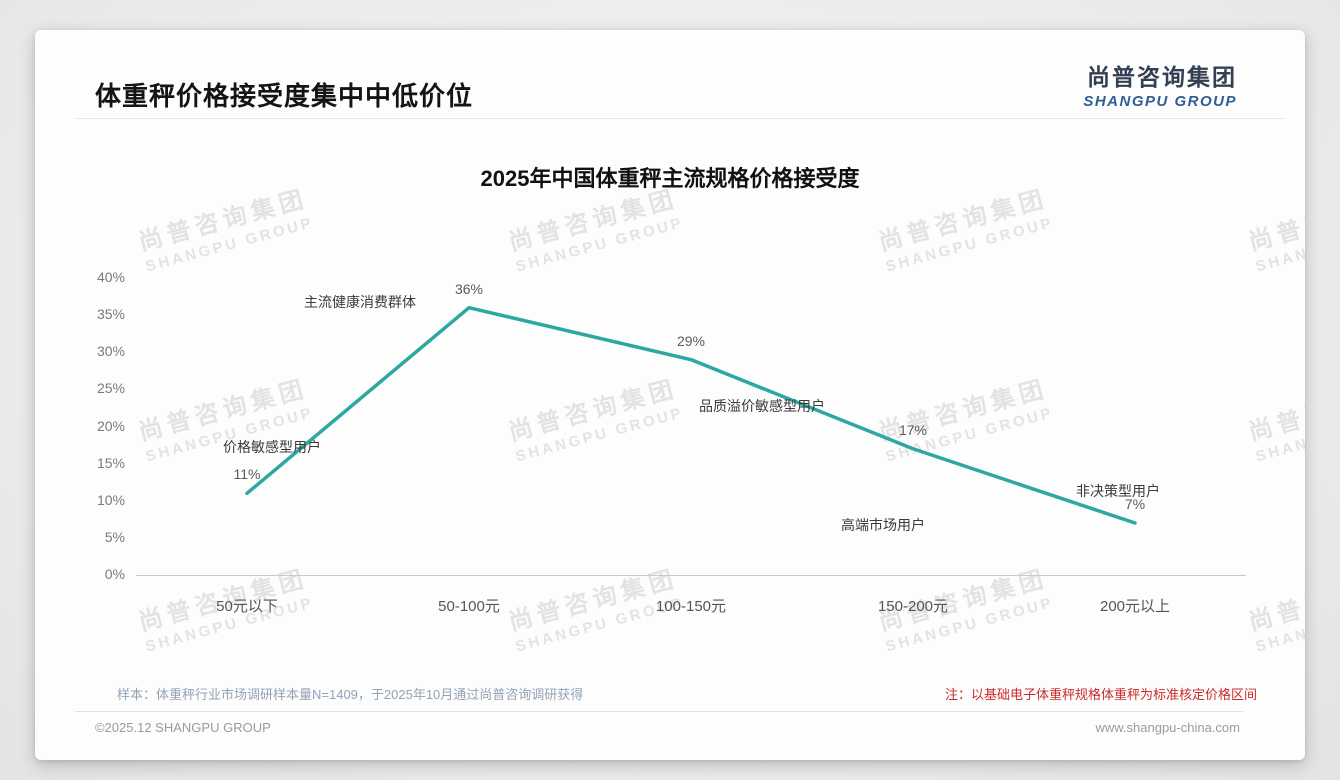 This screenshot has width=1340, height=780. Describe the element at coordinates (1135, 606) in the screenshot. I see `x-axis-category-label: 200元以上` at that location.